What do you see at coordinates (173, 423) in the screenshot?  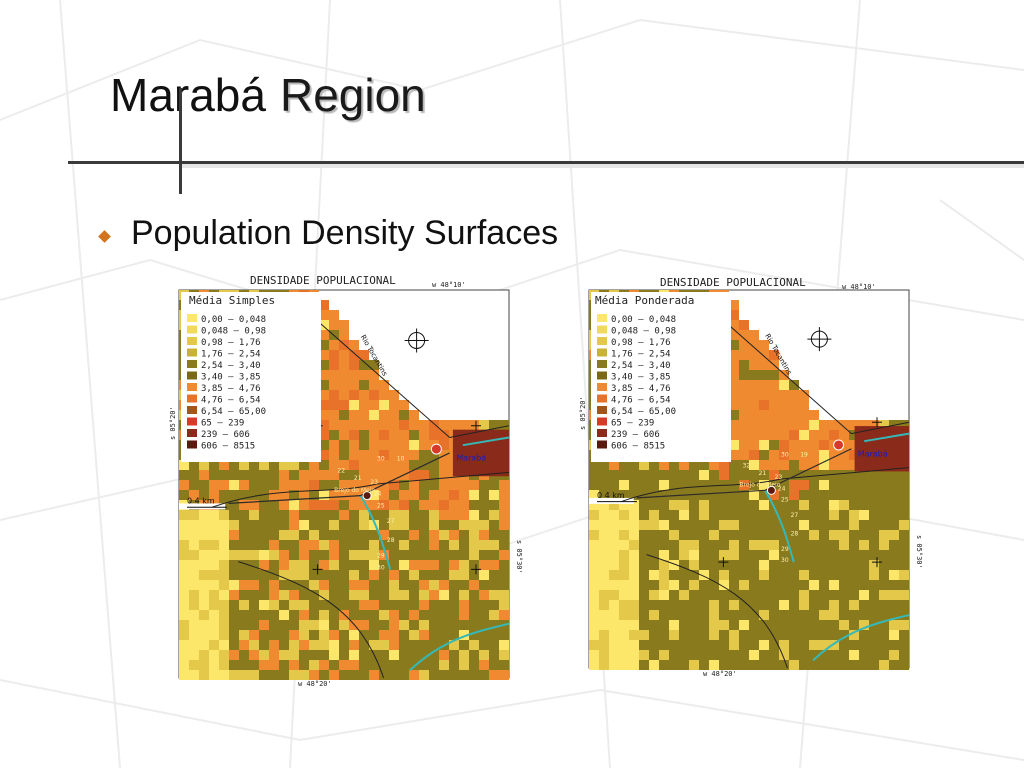 I see `coord-left: s 05°20'` at bounding box center [173, 423].